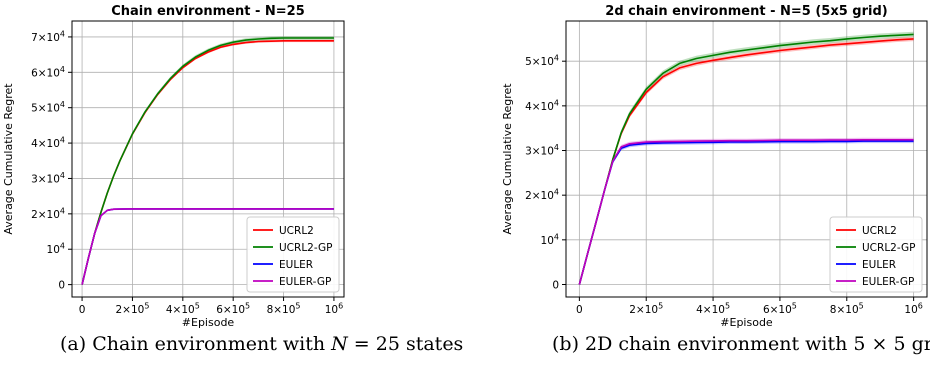 This screenshot has width=930, height=373. What do you see at coordinates (48, 36) in the screenshot?
I see `y-tick-label: 7×10⁴` at bounding box center [48, 36].